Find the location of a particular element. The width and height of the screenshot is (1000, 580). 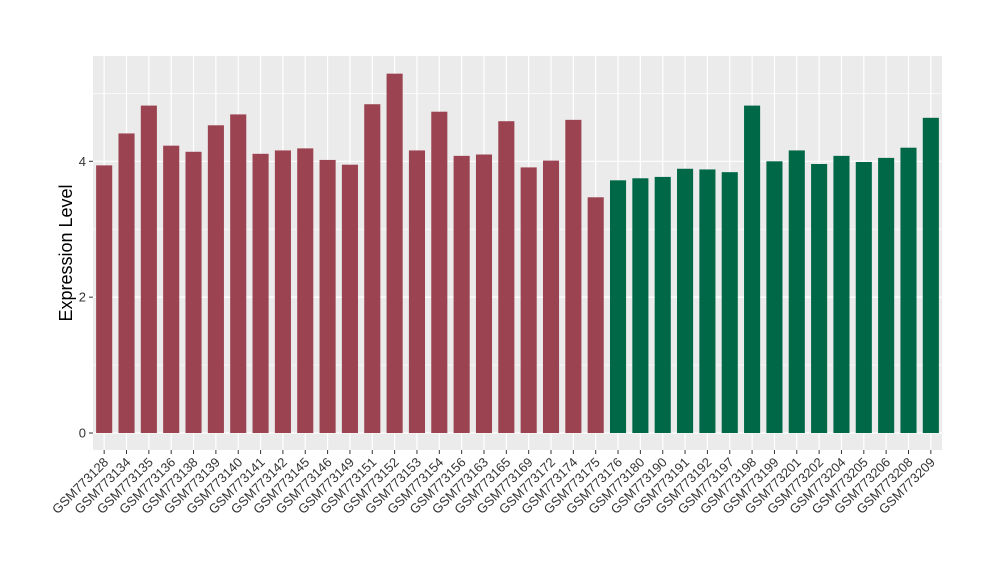

bar-GSM773139 is located at coordinates (215, 279).